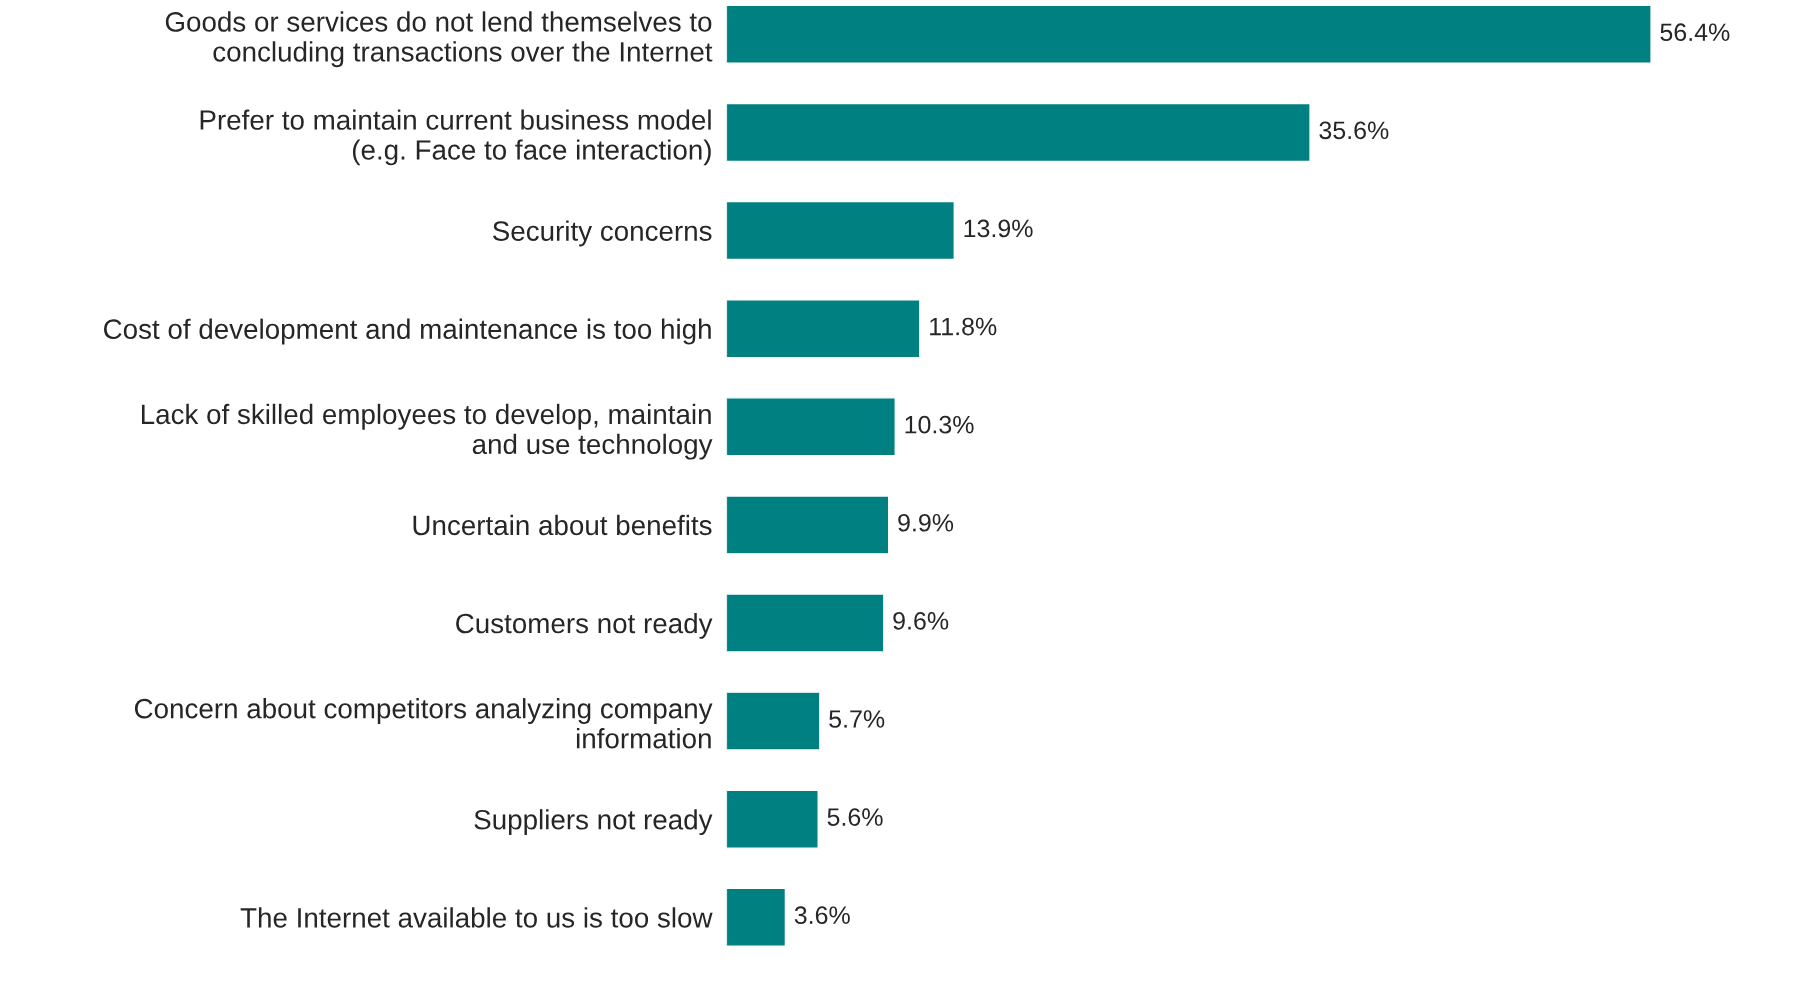 The width and height of the screenshot is (1798, 986). I want to click on data-label: 3.6%, so click(822, 915).